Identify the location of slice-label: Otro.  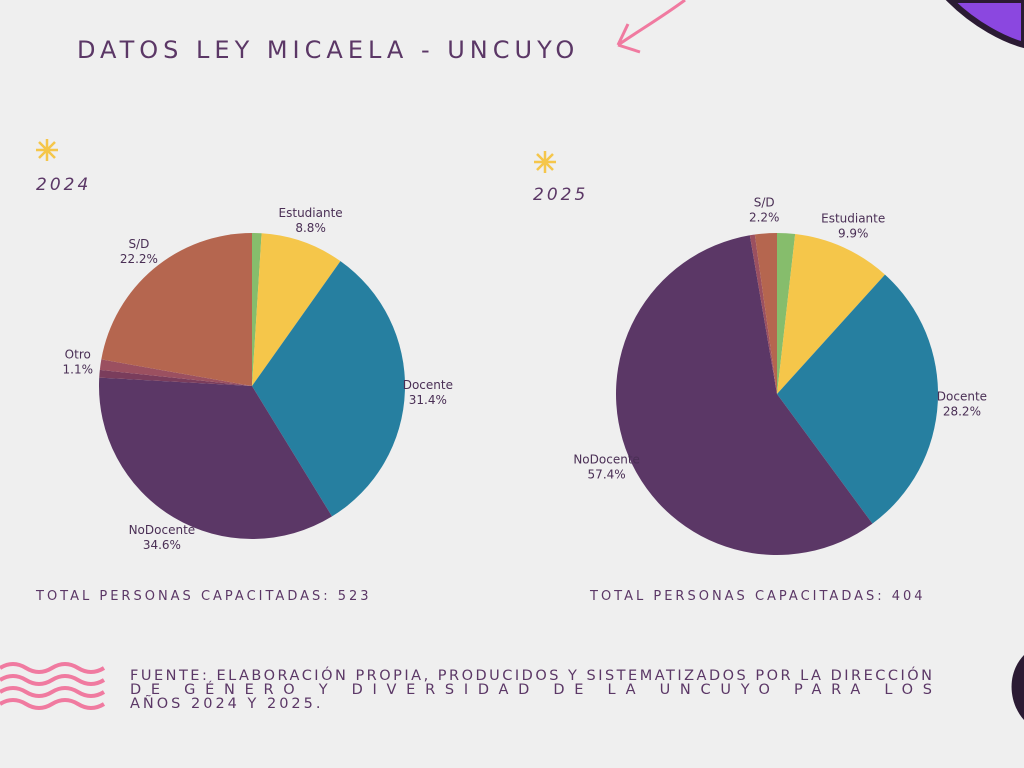
(78, 354).